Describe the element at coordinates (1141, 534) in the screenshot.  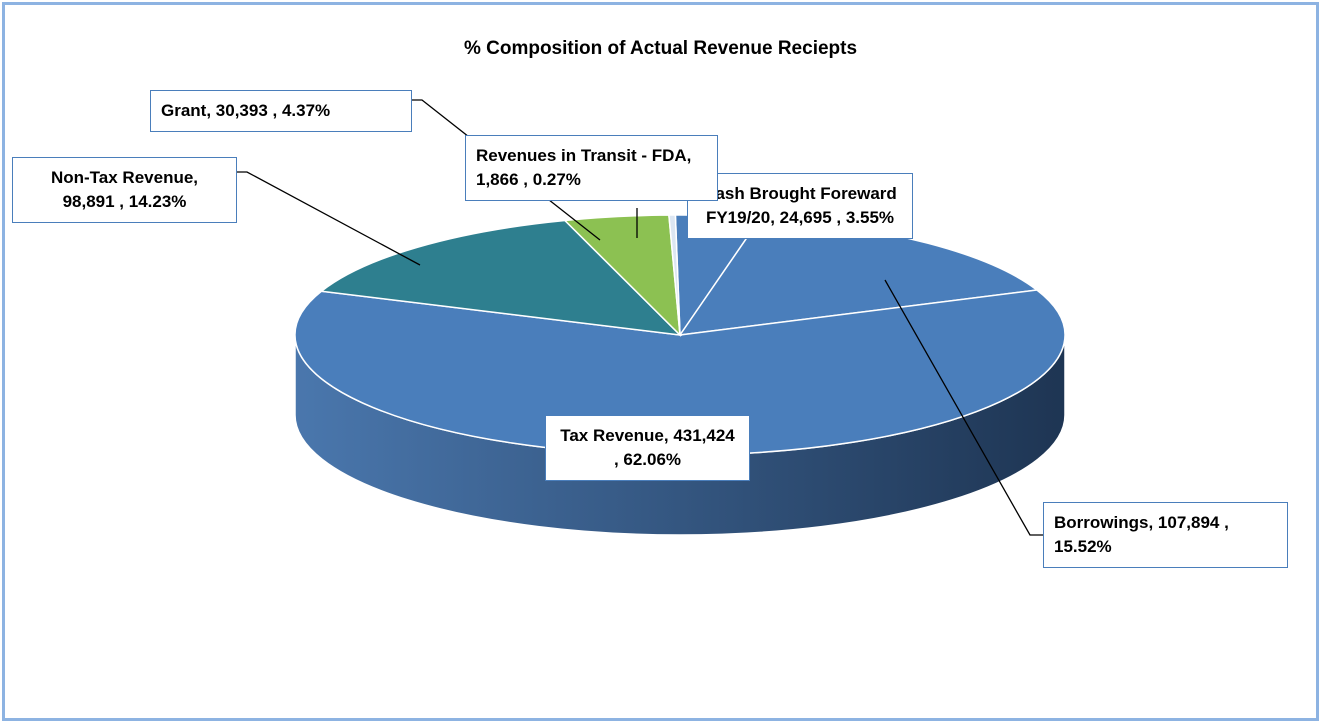
I see `label-value: 107,894 , 15.52%` at that location.